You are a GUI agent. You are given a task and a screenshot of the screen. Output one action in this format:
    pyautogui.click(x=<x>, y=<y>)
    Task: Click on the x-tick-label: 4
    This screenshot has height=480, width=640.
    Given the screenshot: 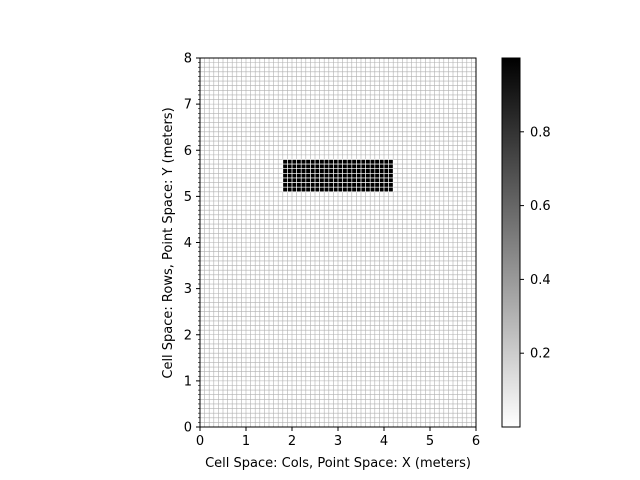 What is the action you would take?
    pyautogui.click(x=384, y=441)
    